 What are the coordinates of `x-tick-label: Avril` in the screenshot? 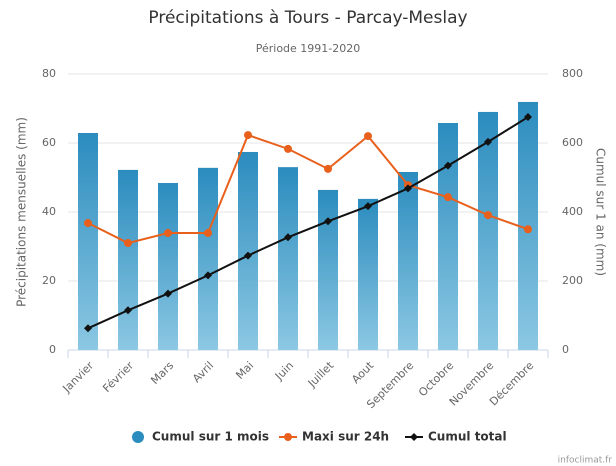 It's located at (203, 372).